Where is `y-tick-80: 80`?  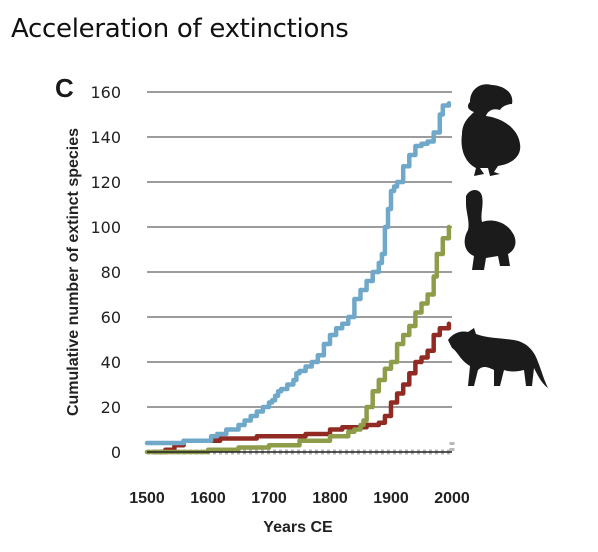
y-tick-80: 80 is located at coordinates (111, 272).